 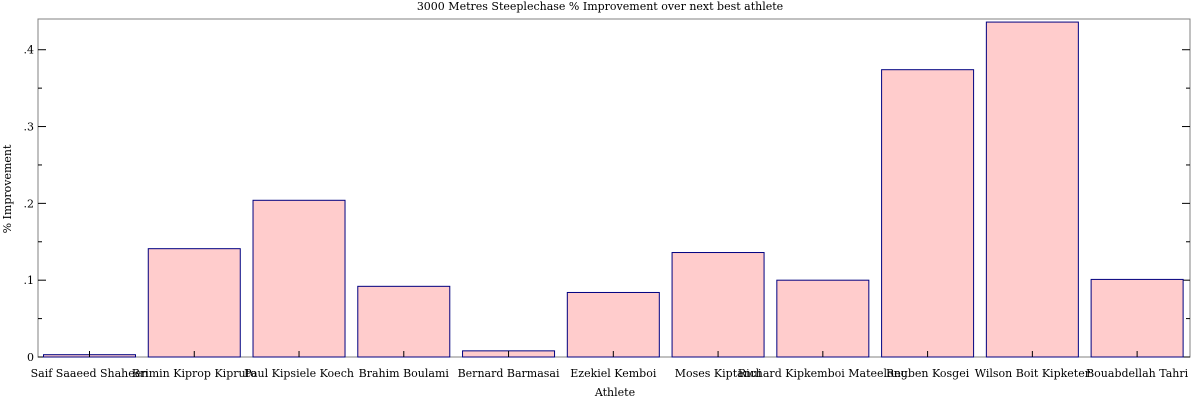 What do you see at coordinates (928, 373) in the screenshot?
I see `x-tick-label: Reuben Kosgei` at bounding box center [928, 373].